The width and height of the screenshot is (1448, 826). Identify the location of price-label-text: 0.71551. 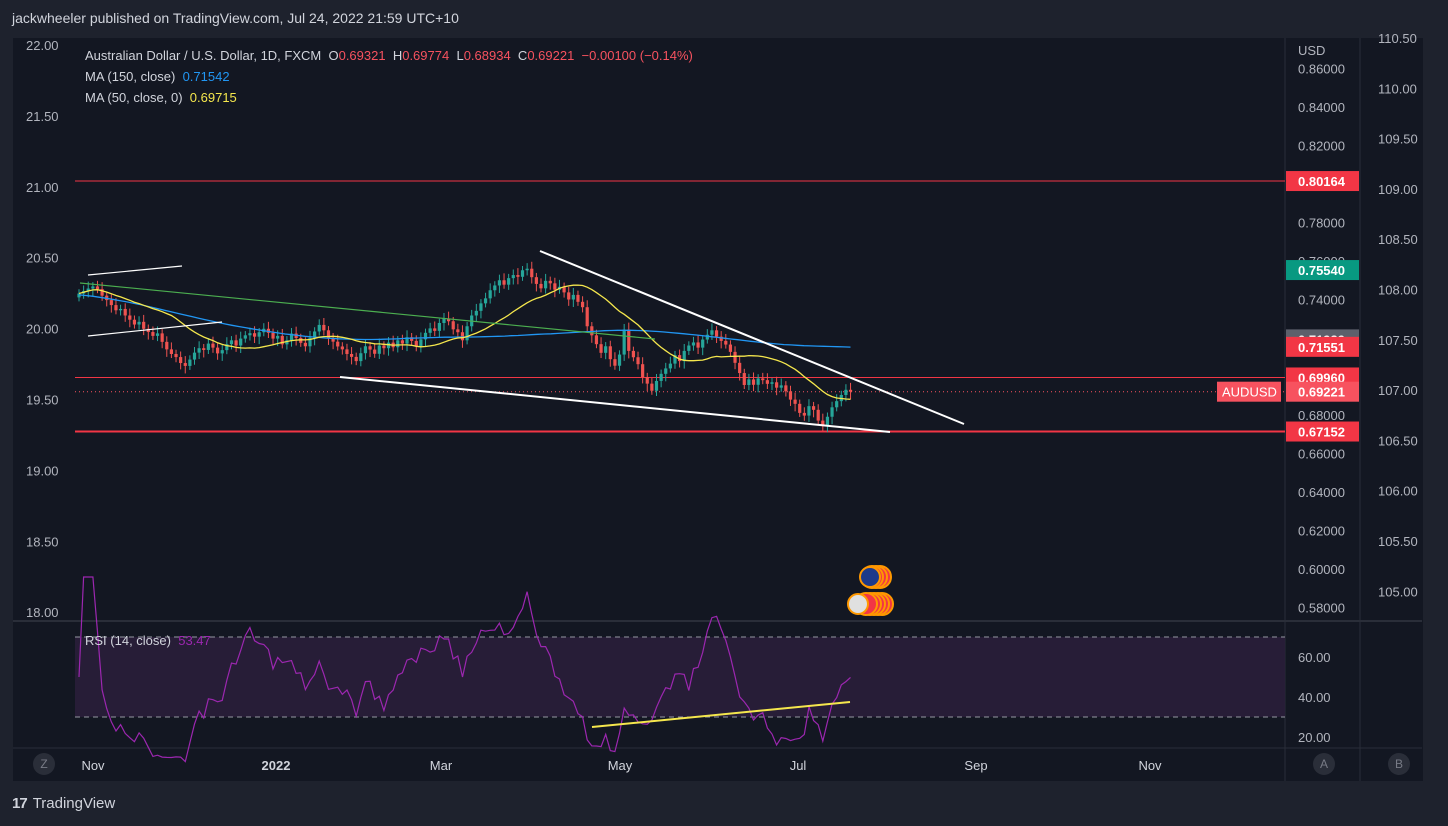
(1321, 347).